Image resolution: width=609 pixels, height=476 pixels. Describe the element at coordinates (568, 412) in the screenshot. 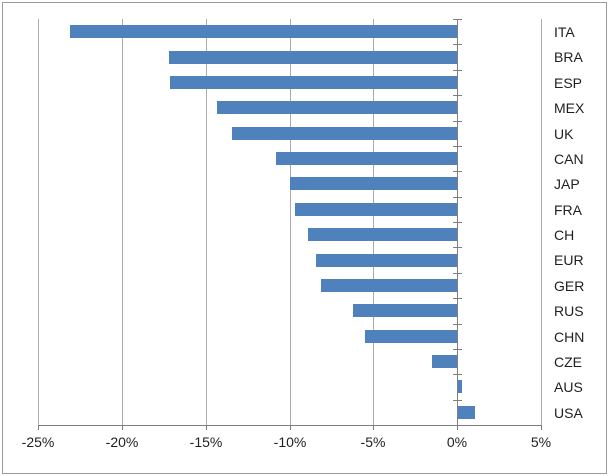

I see `category-label: USA` at that location.